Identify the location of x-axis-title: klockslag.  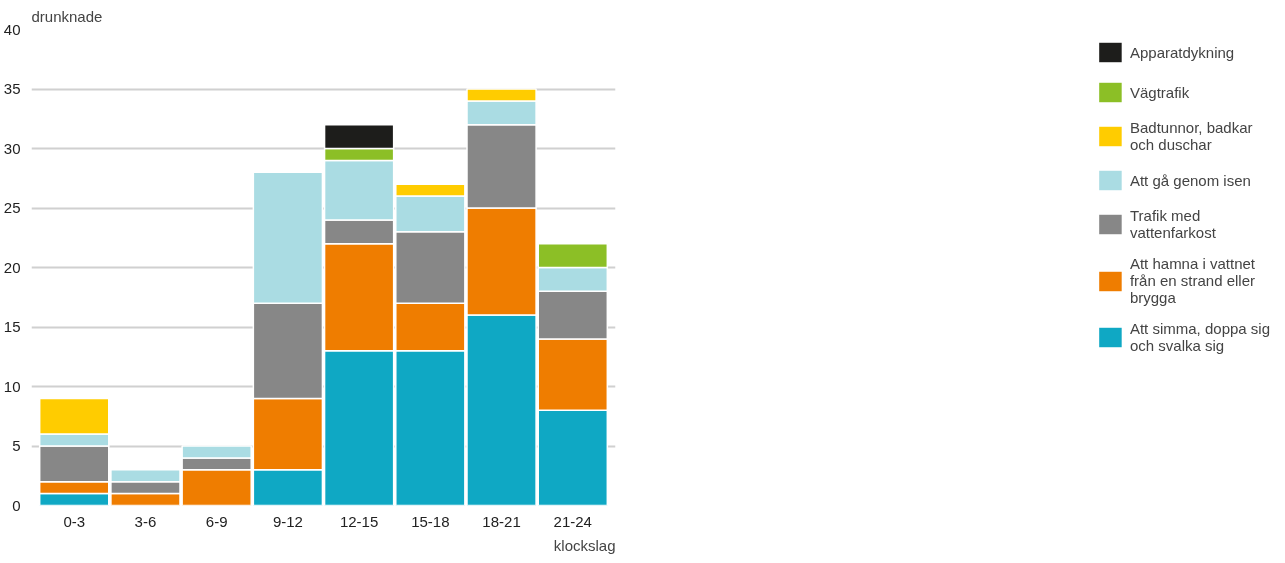
(584, 545).